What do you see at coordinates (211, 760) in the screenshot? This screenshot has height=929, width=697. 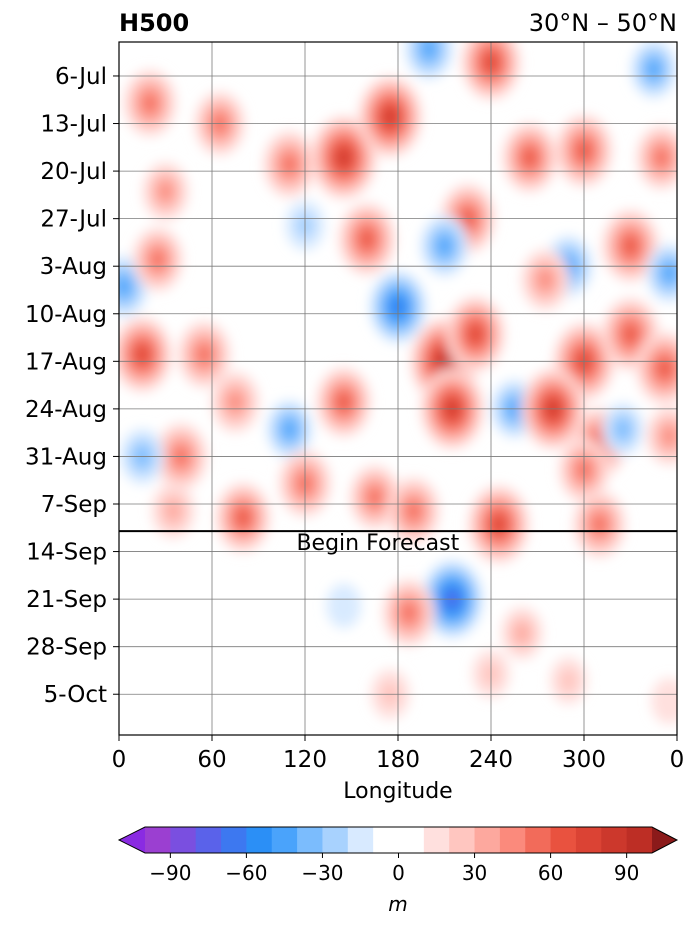 I see `x-tick-label: 60` at bounding box center [211, 760].